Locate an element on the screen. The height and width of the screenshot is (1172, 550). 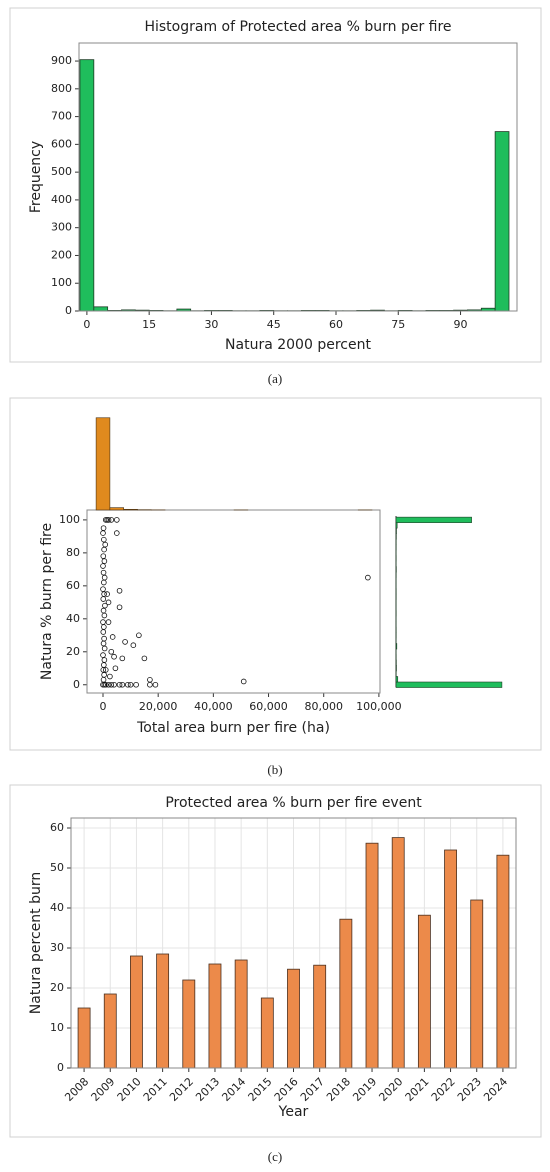
chart-title: Protected area % burn per fire event is located at coordinates (293, 803).